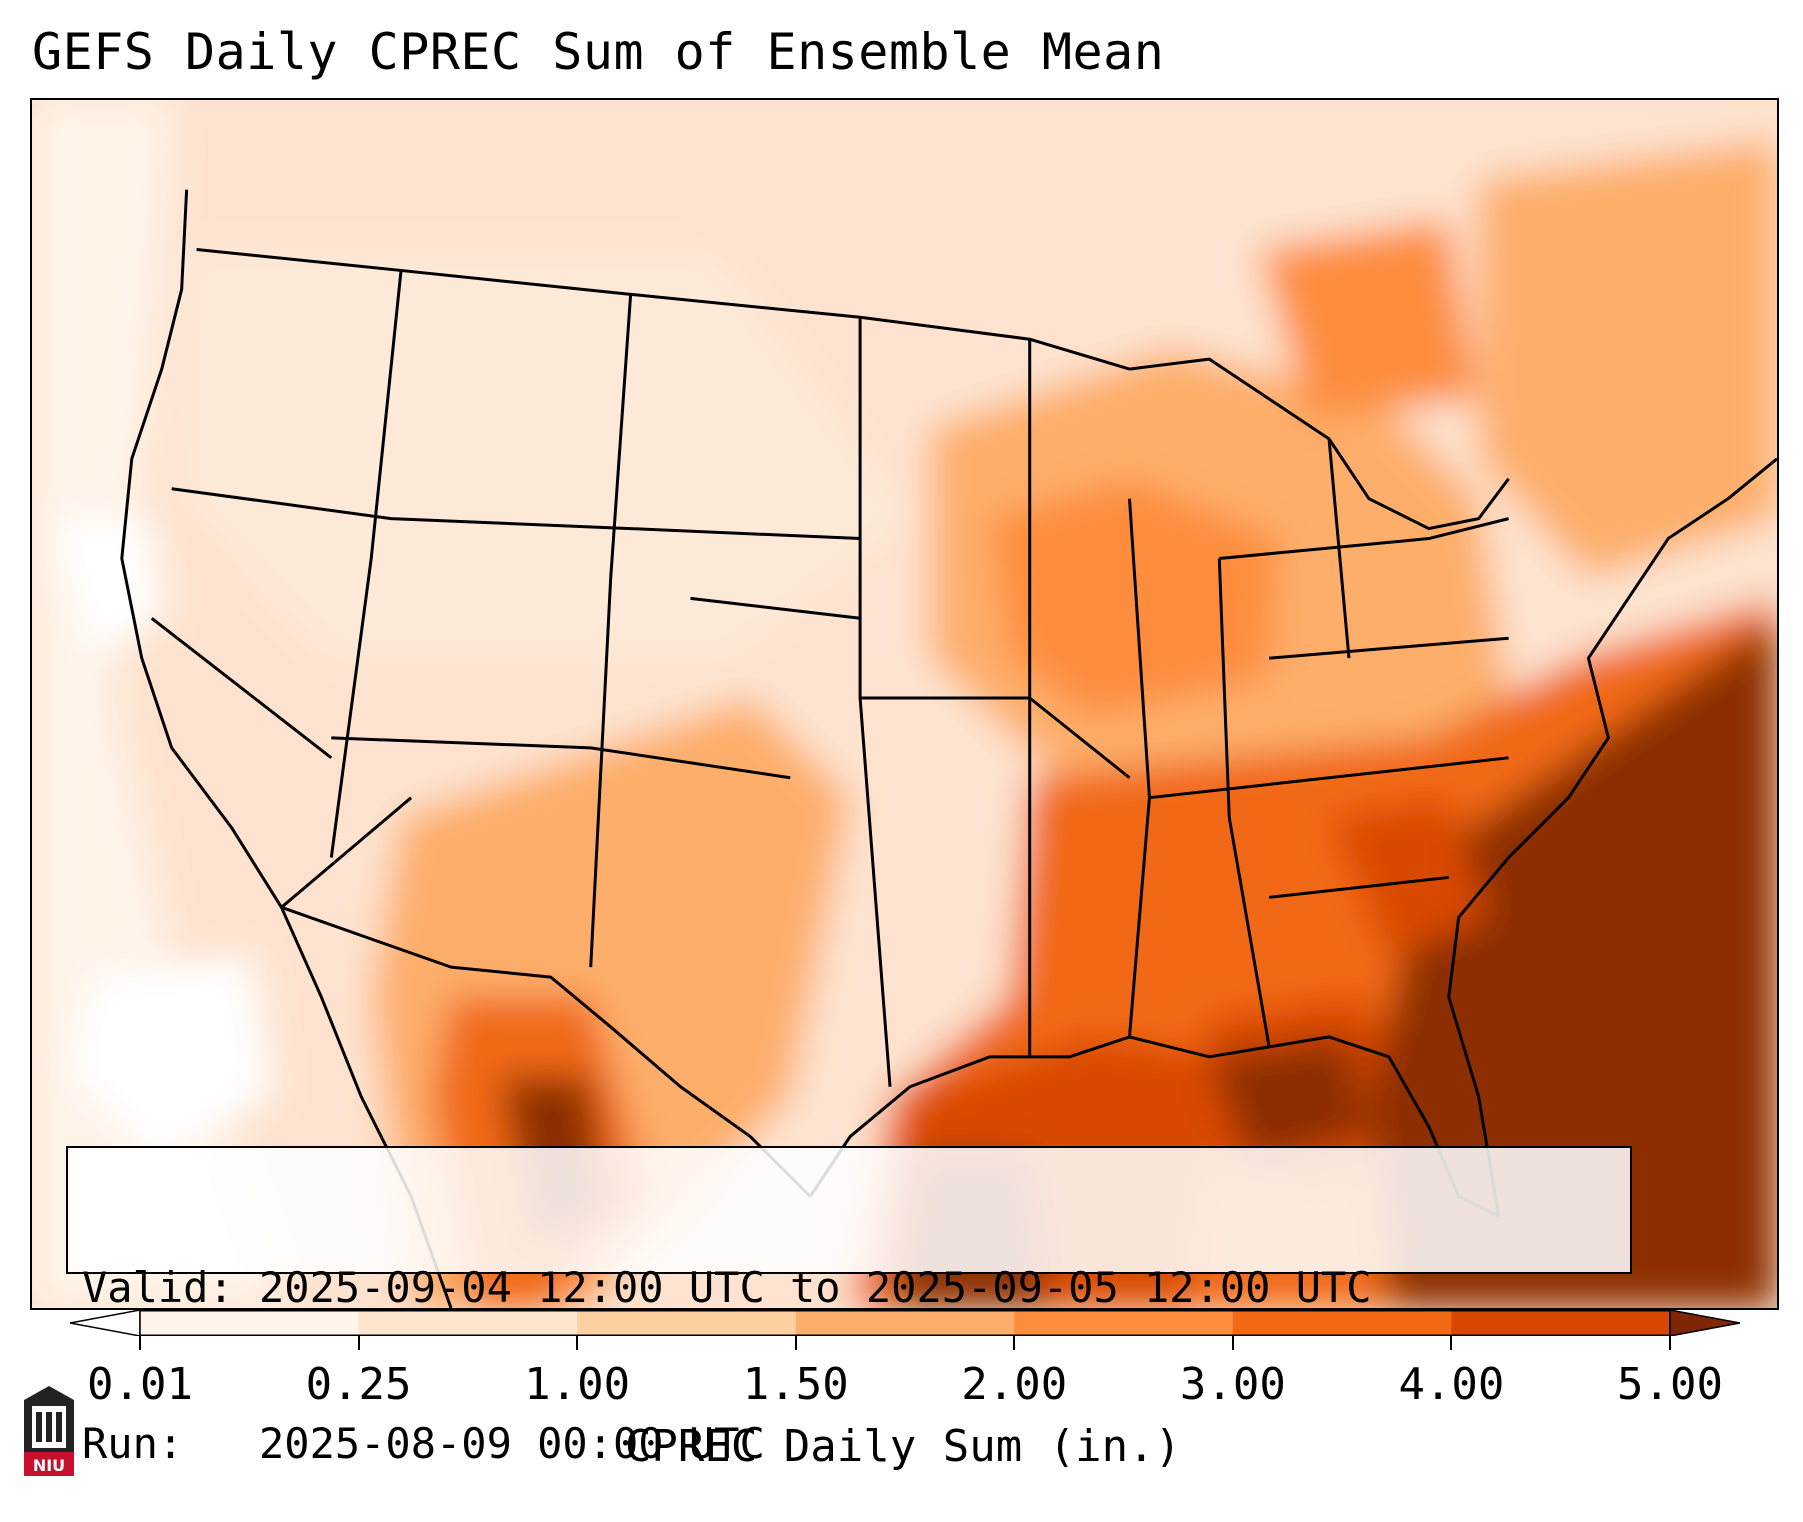  Describe the element at coordinates (1319, 444) in the screenshot. I see `great-lakes-outline` at that location.